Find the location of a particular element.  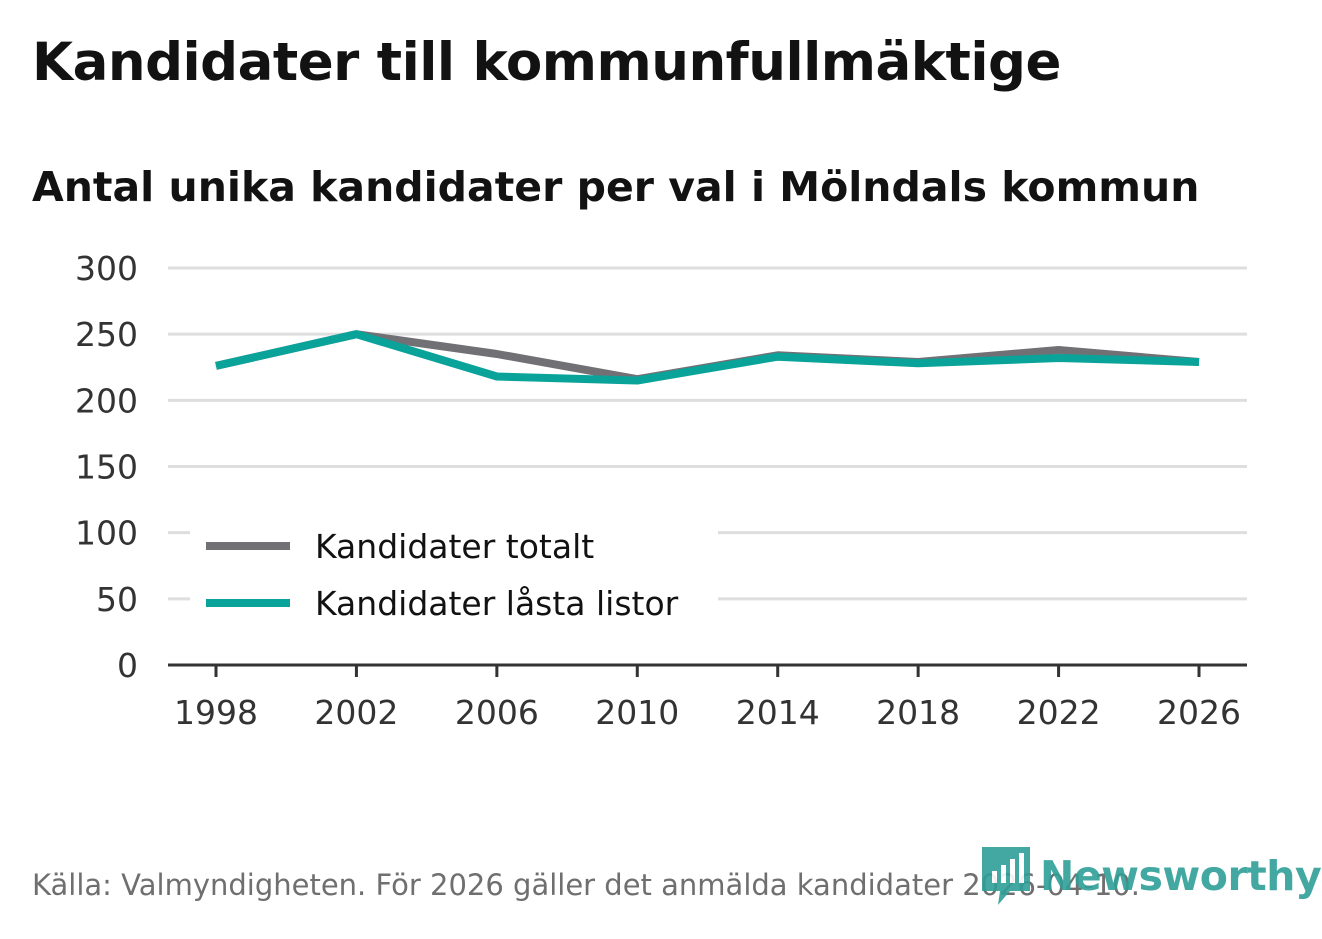

newsworthy-logo-icon is located at coordinates (1006, 876).